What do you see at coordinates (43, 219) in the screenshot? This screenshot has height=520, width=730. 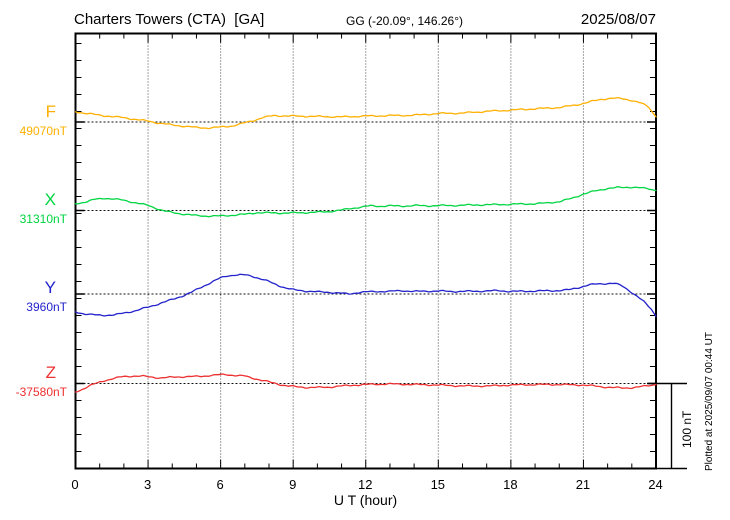 I see `trace-baseline-x: 31310nT` at bounding box center [43, 219].